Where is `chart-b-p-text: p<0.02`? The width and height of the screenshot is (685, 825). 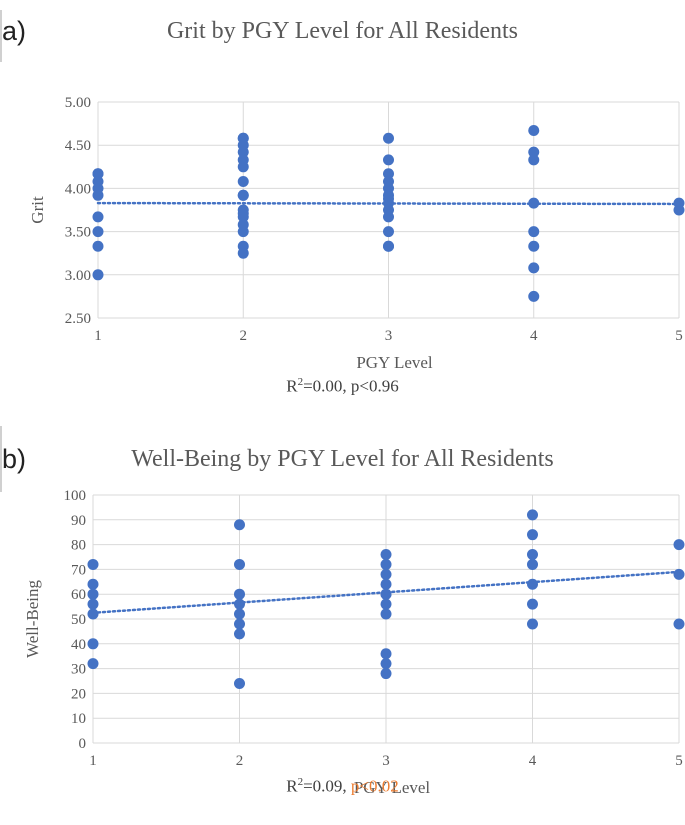 chart-b-p-text: p<0.02 is located at coordinates (374, 786).